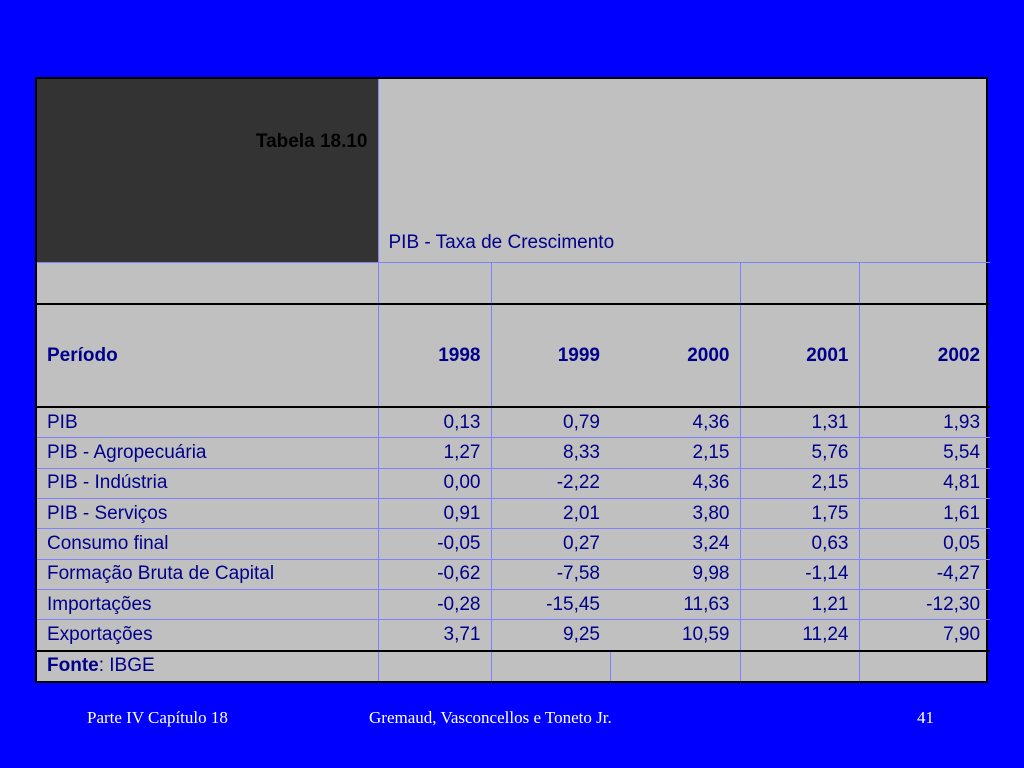 The height and width of the screenshot is (768, 1024). I want to click on table-cell: -1,14, so click(800, 574).